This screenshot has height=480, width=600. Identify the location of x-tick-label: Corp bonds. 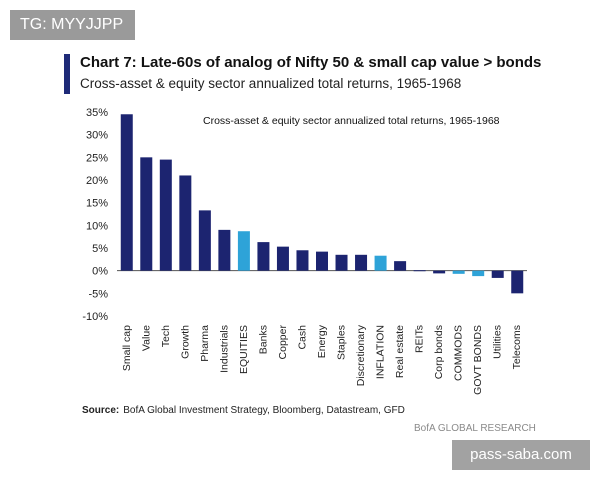
(439, 352).